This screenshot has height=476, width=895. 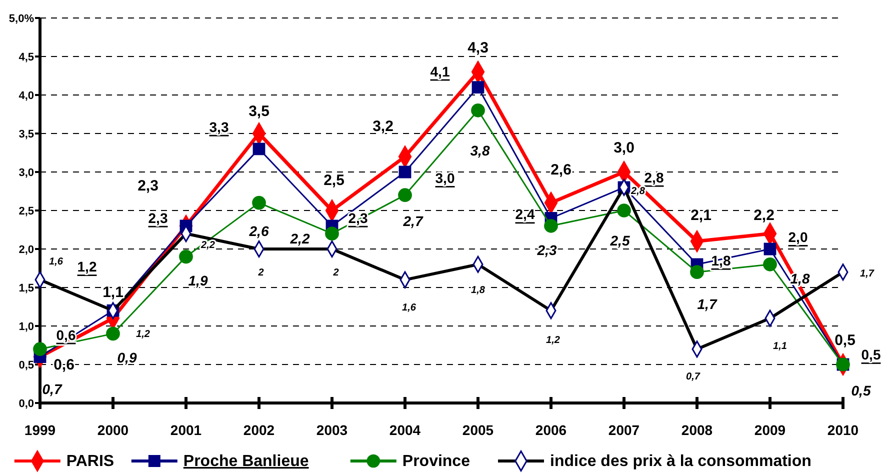 I want to click on x-tick-label: 2007, so click(x=624, y=430).